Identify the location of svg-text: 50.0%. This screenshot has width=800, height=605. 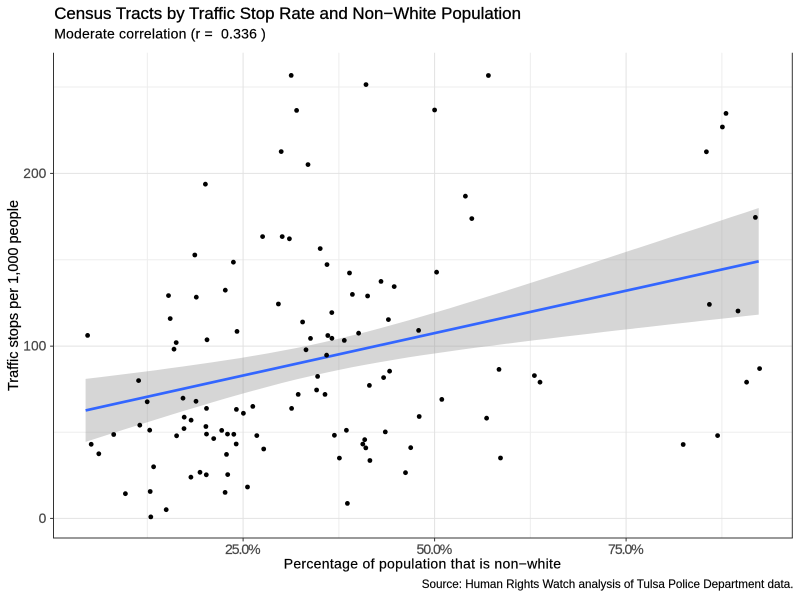
(434, 549).